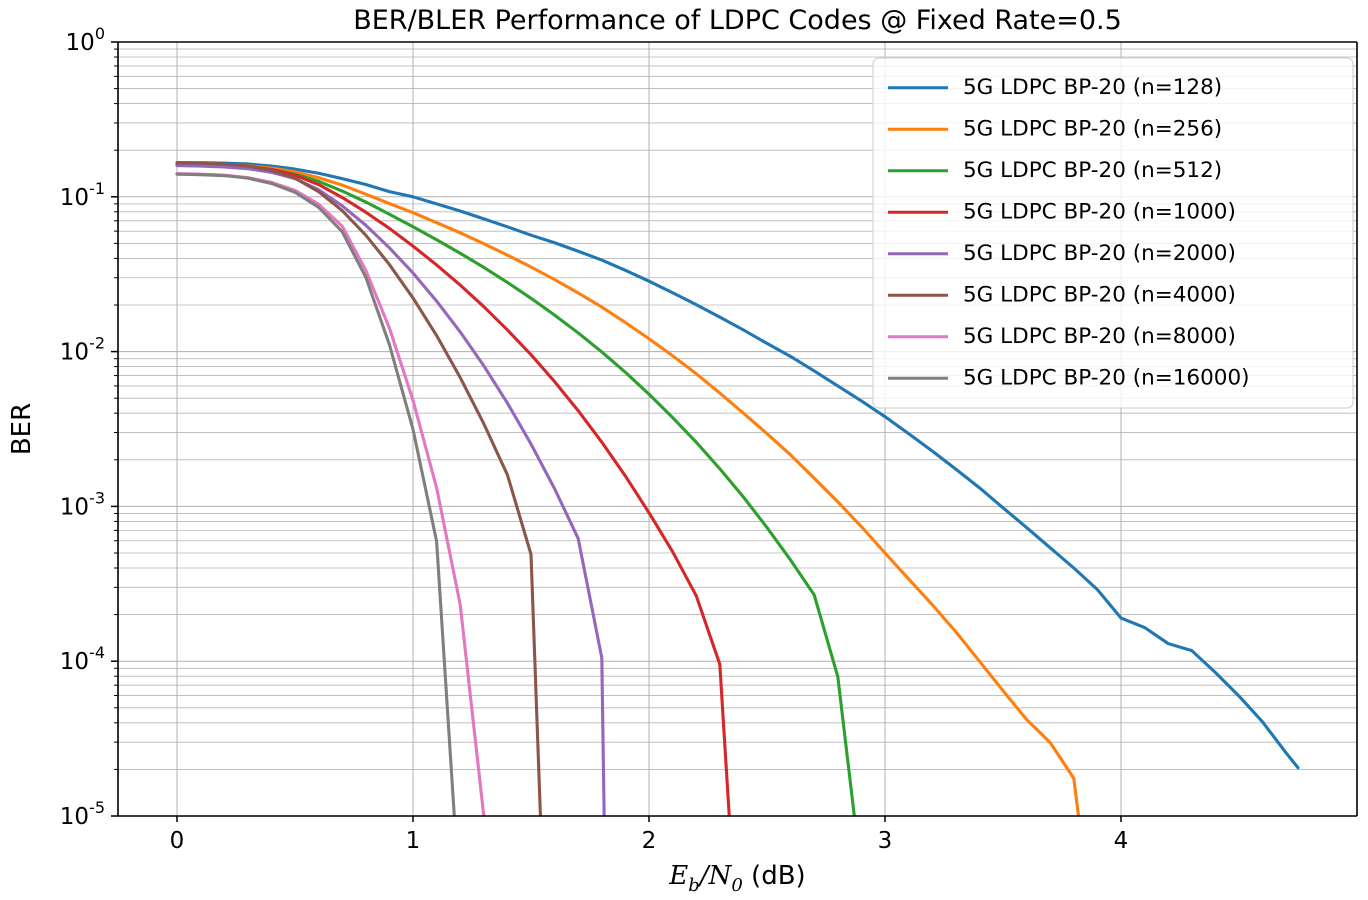 Image resolution: width=1368 pixels, height=900 pixels. I want to click on x-tick-label: 4, so click(1121, 841).